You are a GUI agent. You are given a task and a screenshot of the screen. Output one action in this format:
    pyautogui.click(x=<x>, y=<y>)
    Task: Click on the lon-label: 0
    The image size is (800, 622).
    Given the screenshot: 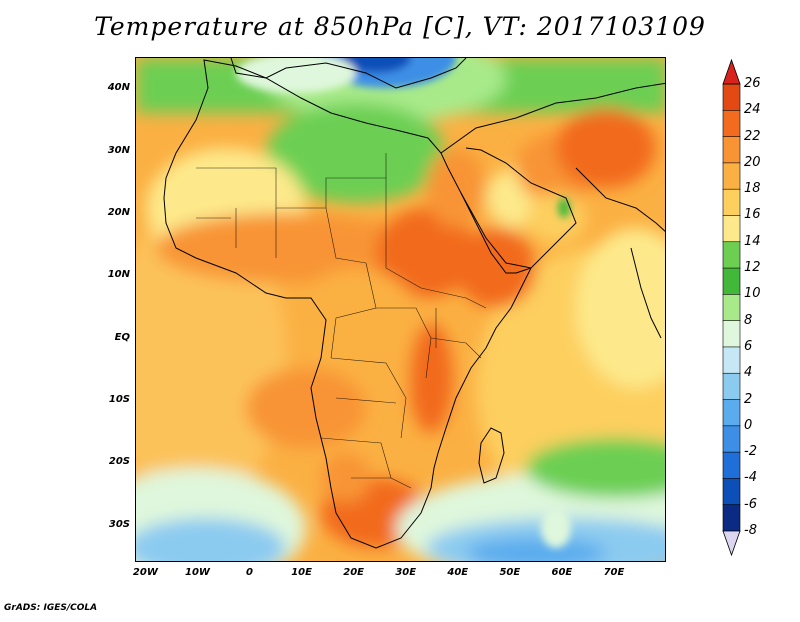 What is the action you would take?
    pyautogui.click(x=249, y=572)
    